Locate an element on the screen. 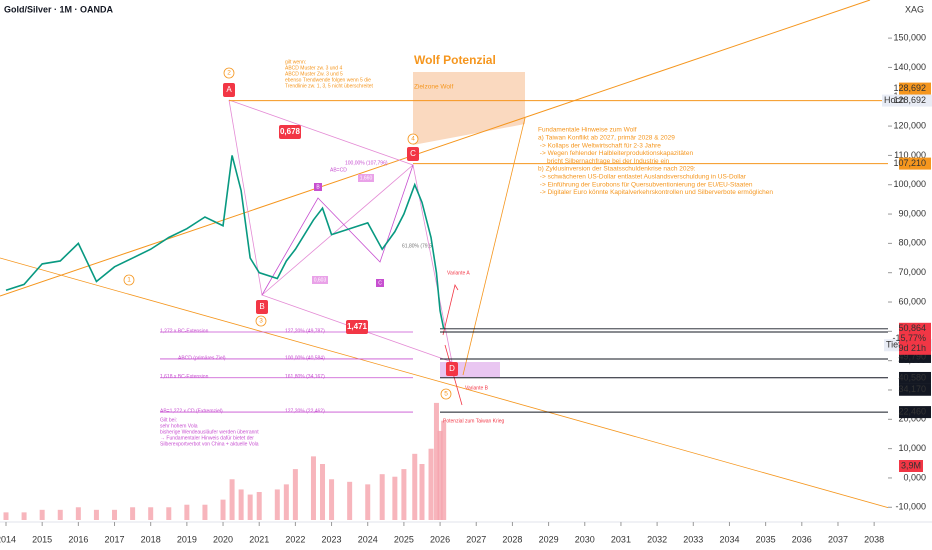  y-tick-label: 0,000 is located at coordinates (914, 477).